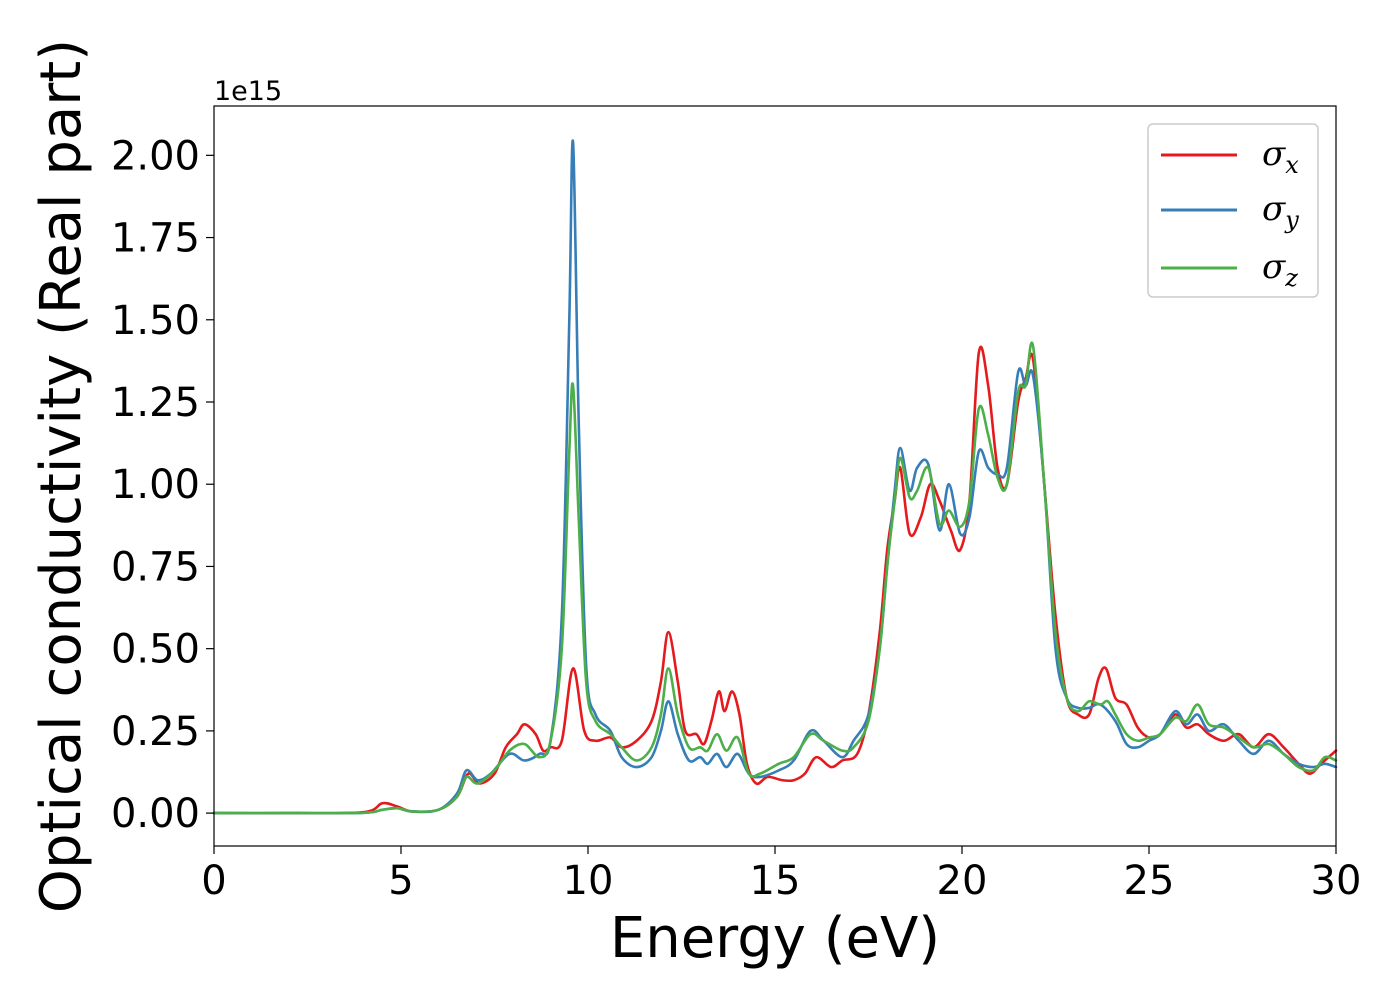 Image resolution: width=1400 pixels, height=1000 pixels. I want to click on legend-label-y: σy, so click(1280, 211).